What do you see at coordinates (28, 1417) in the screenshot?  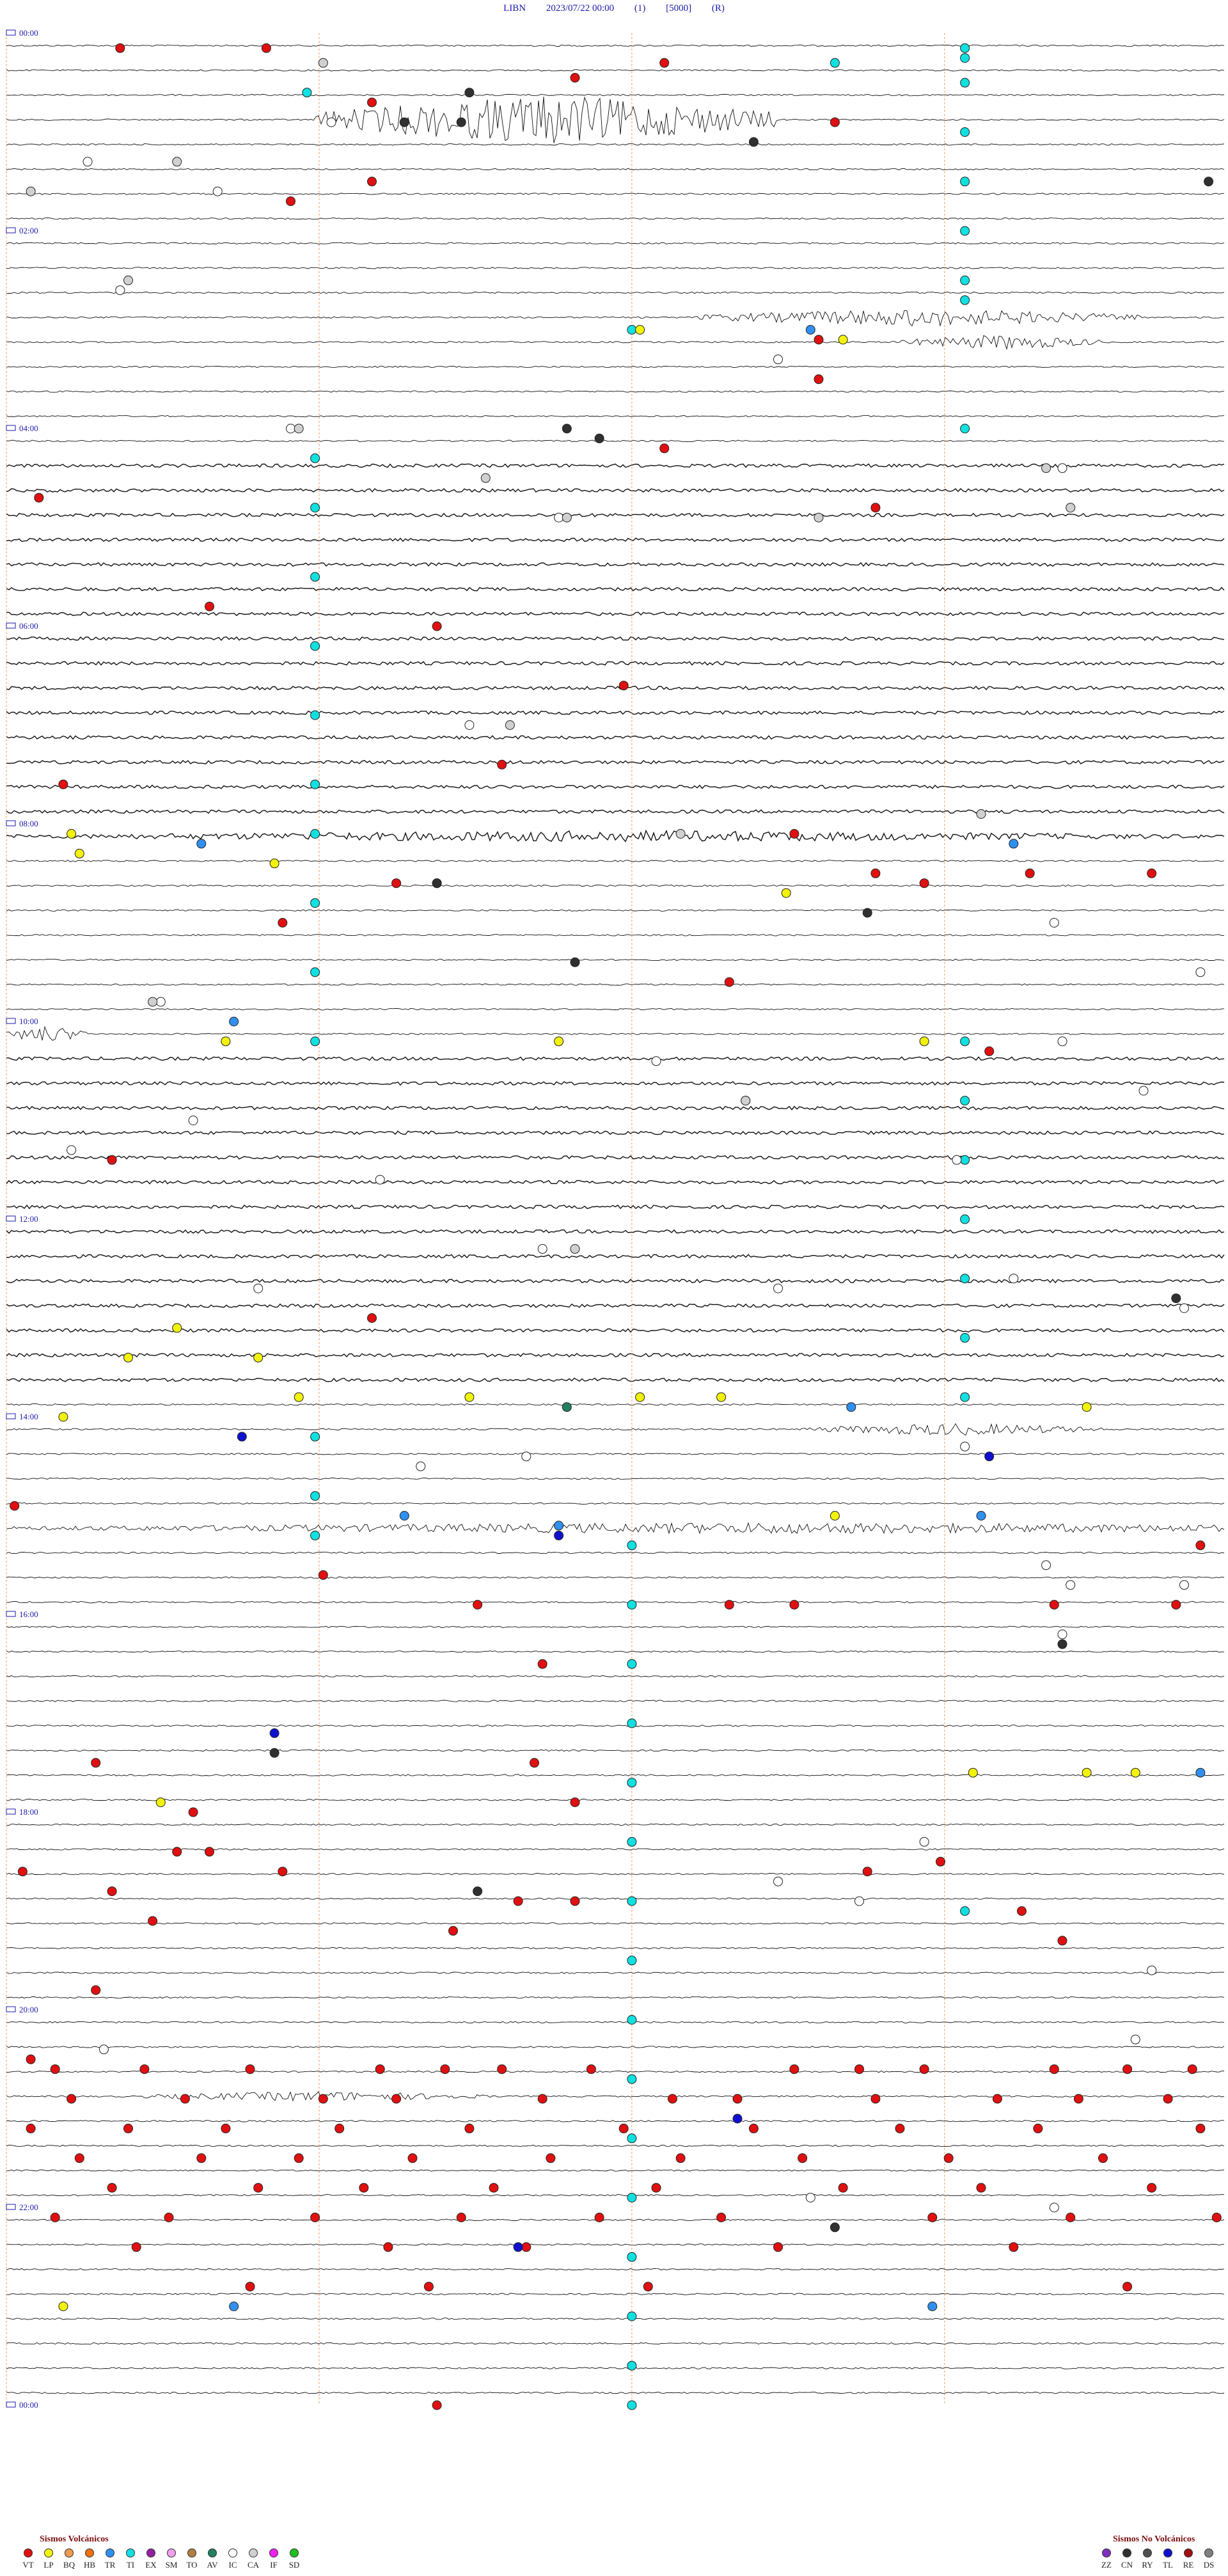 I see `hour-label: 14:00` at bounding box center [28, 1417].